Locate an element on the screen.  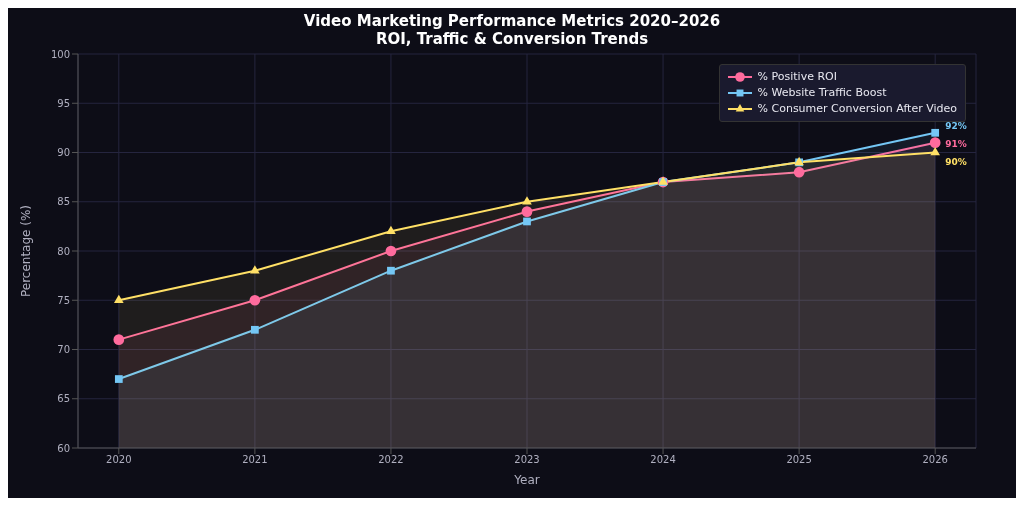
data-label: 91% is located at coordinates (956, 143).